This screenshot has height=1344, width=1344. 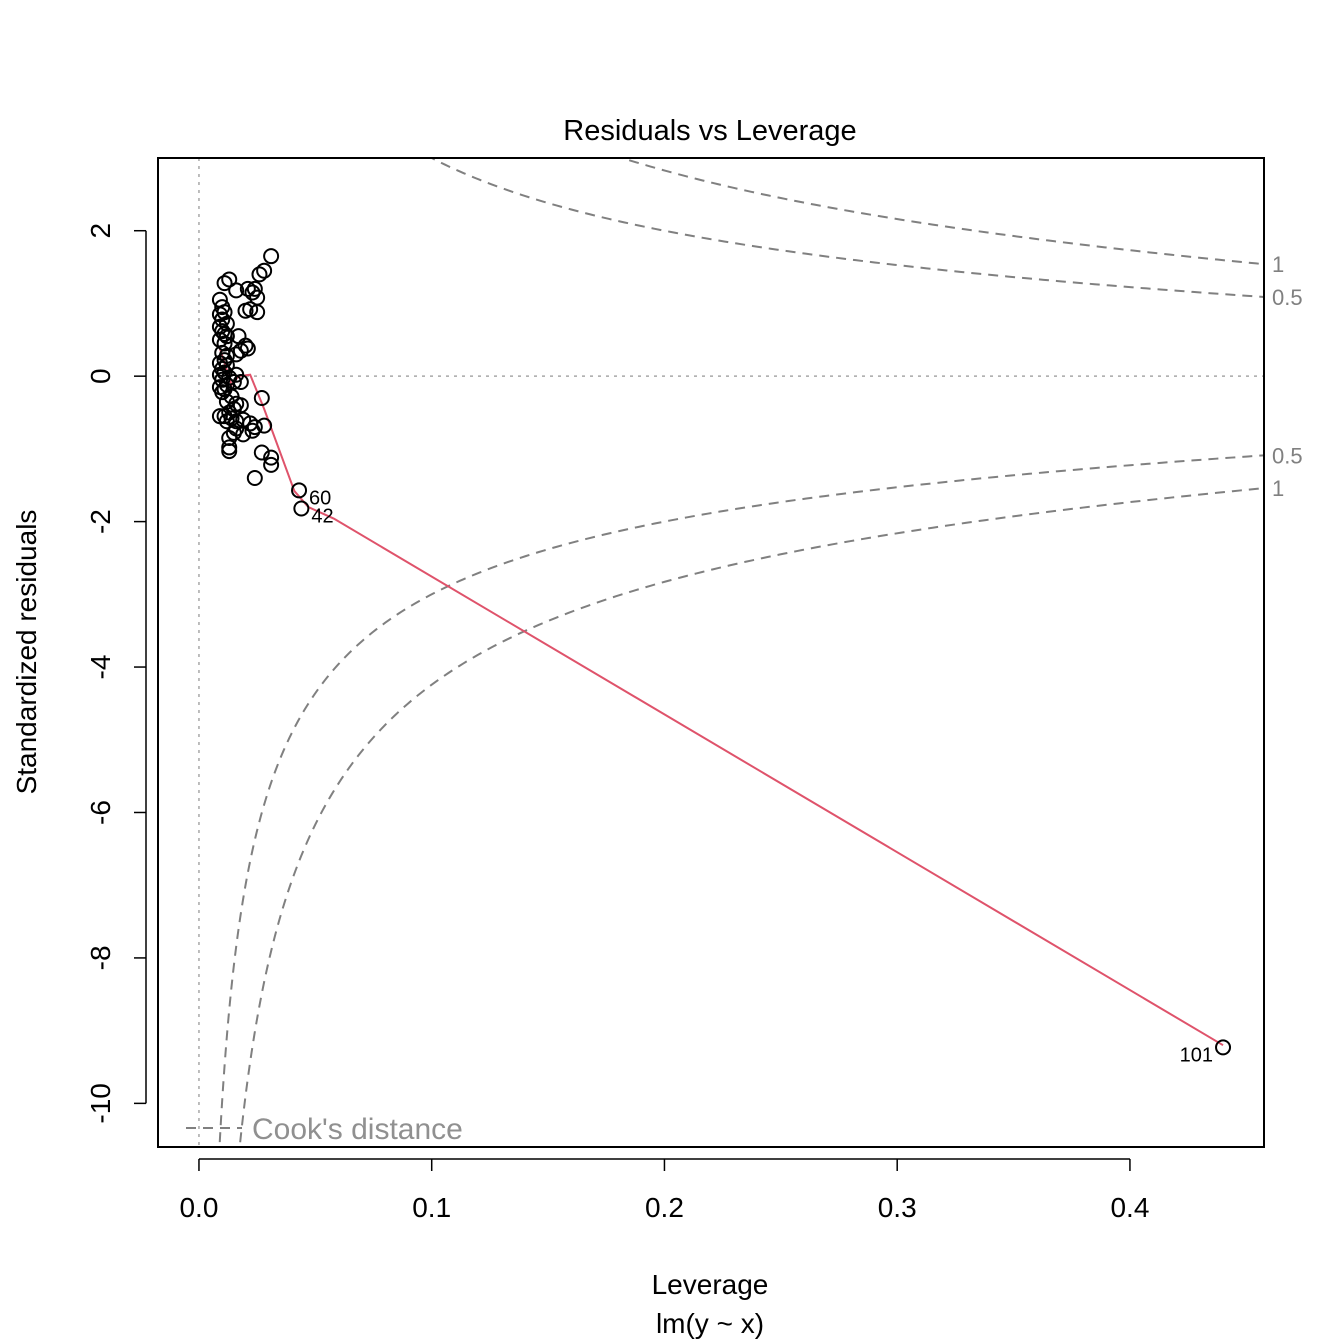 I want to click on y-tick-label: 0, so click(x=100, y=376).